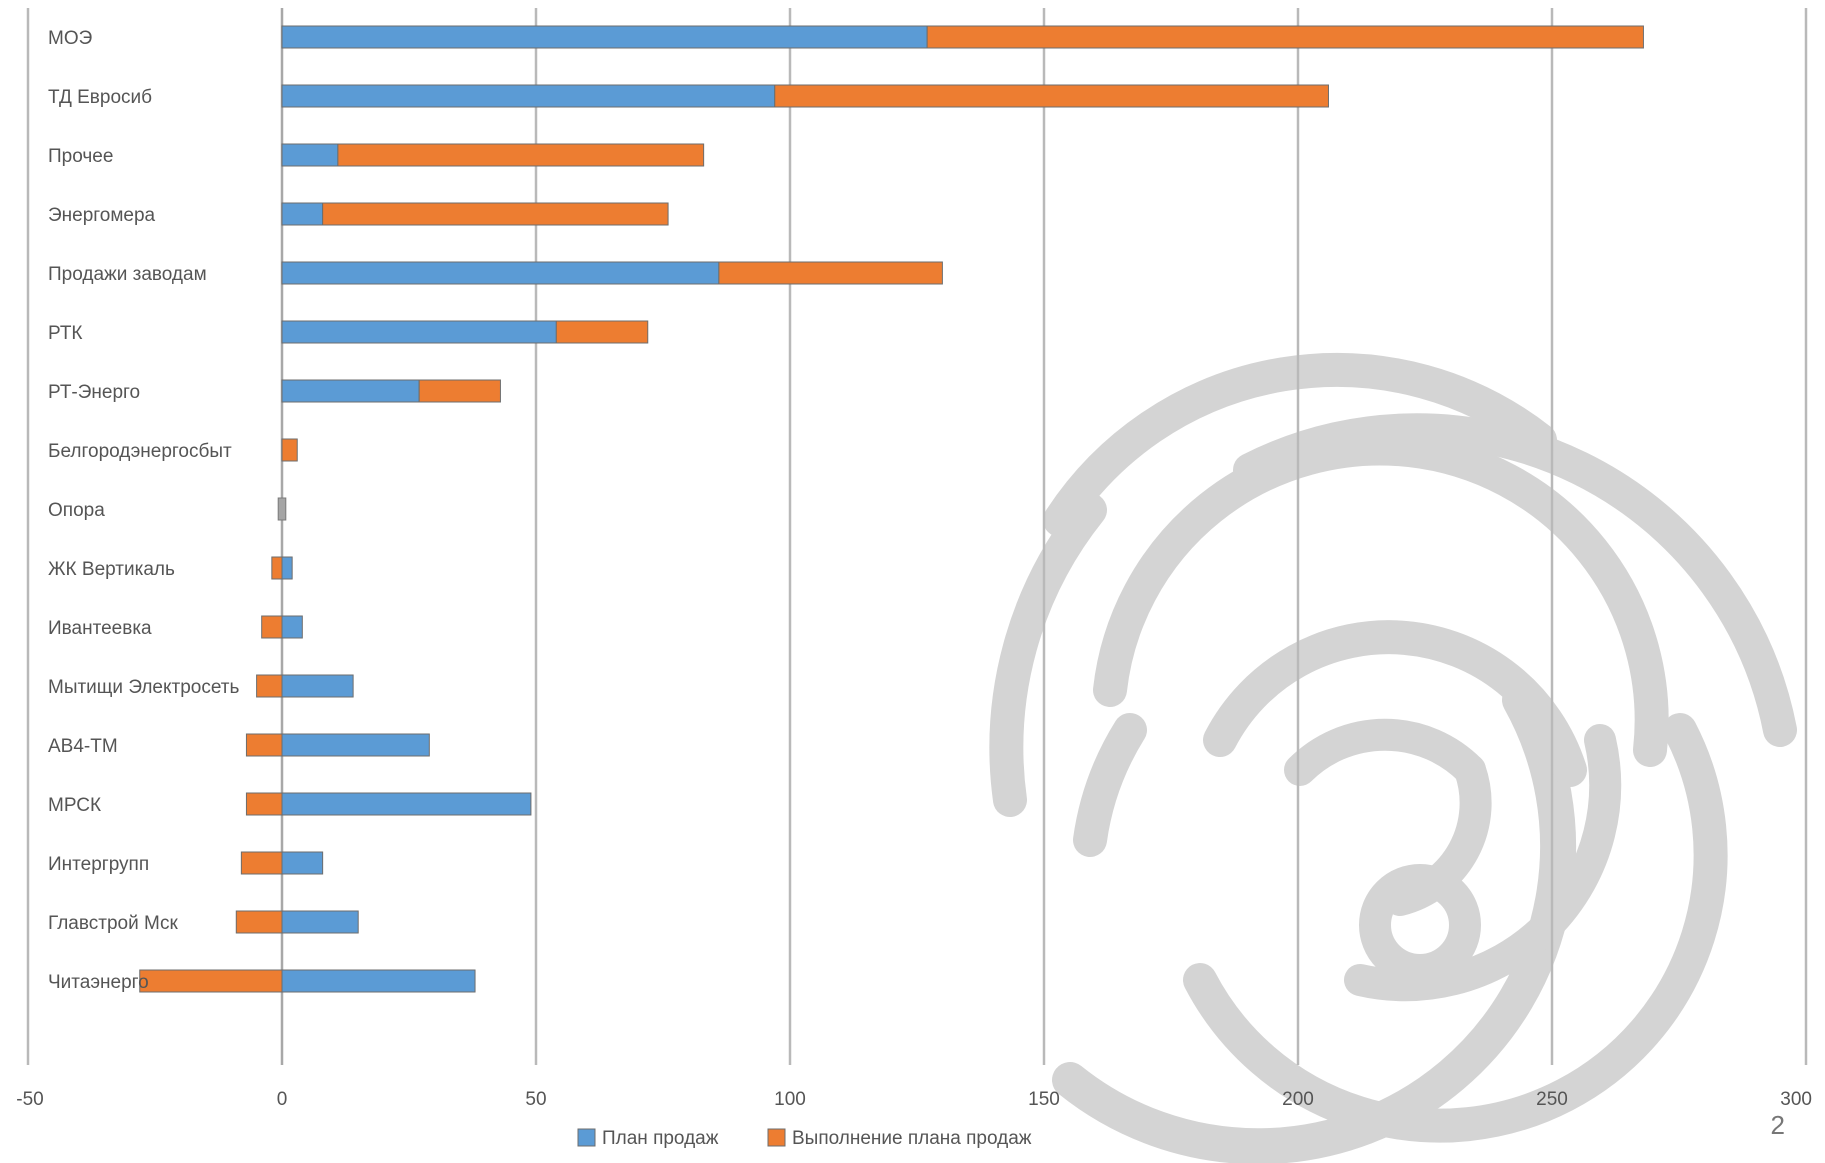  What do you see at coordinates (74, 805) in the screenshot?
I see `category-label: МРСК` at bounding box center [74, 805].